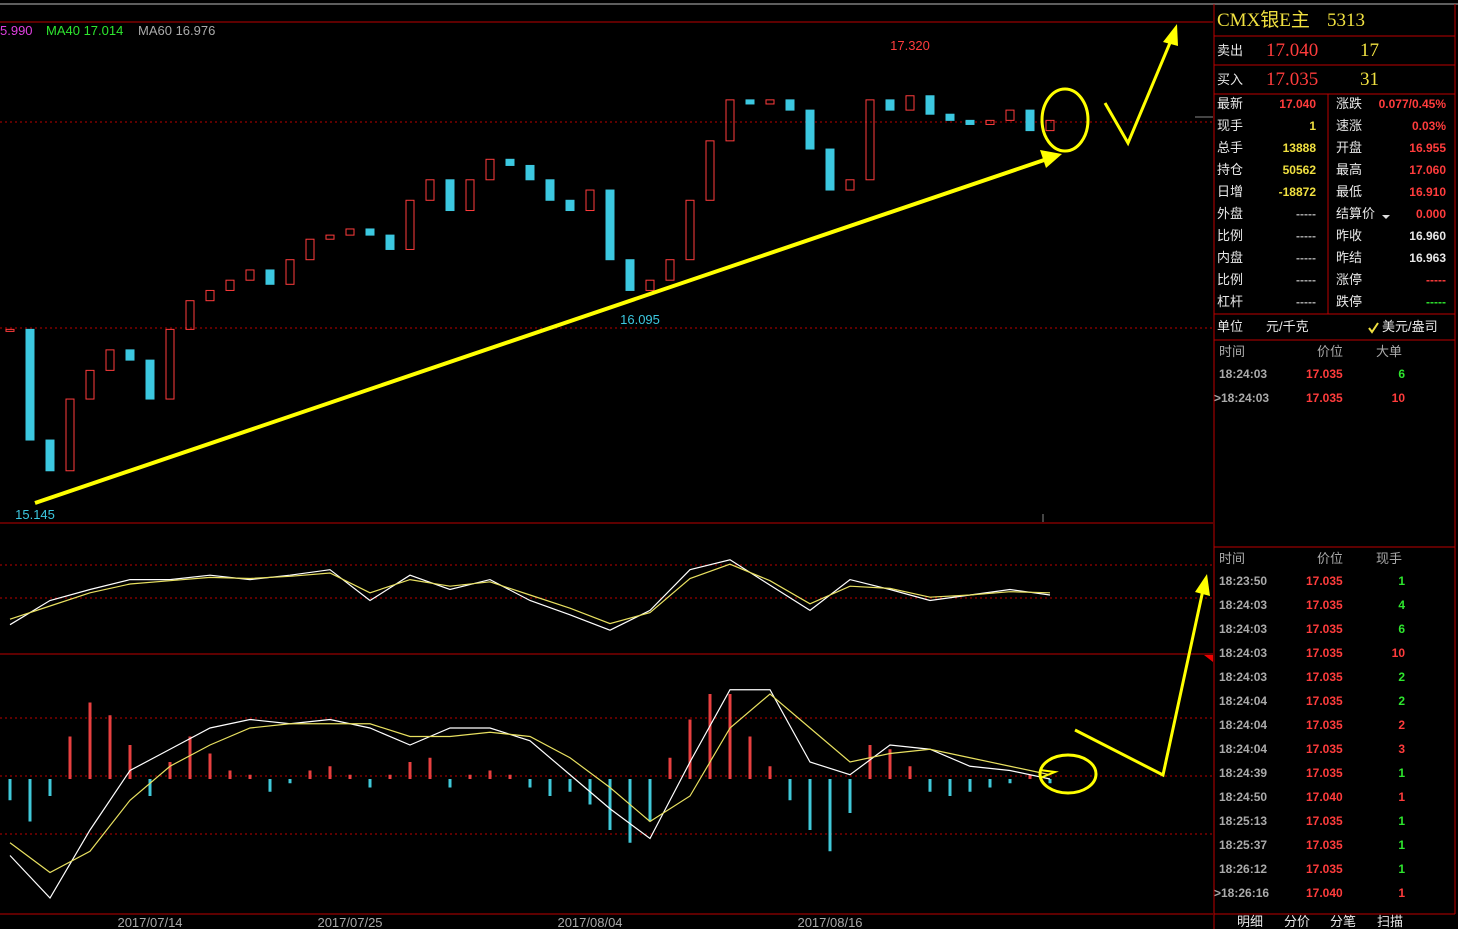 The width and height of the screenshot is (1458, 929). What do you see at coordinates (1427, 192) in the screenshot?
I see `stat-value: 16.910` at bounding box center [1427, 192].